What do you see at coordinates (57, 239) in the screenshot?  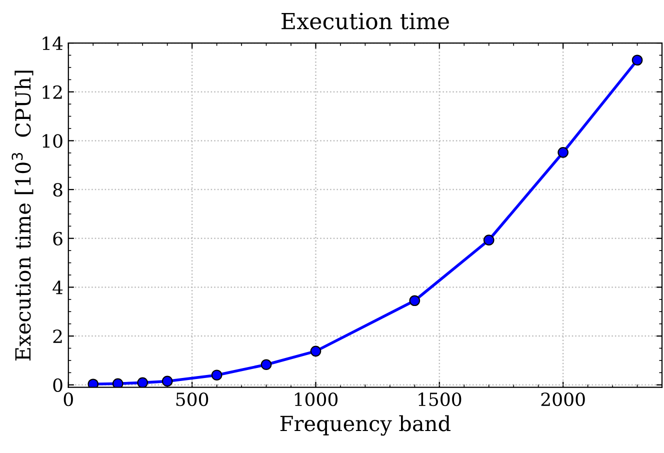 I see `y-tick-label: 6` at bounding box center [57, 239].